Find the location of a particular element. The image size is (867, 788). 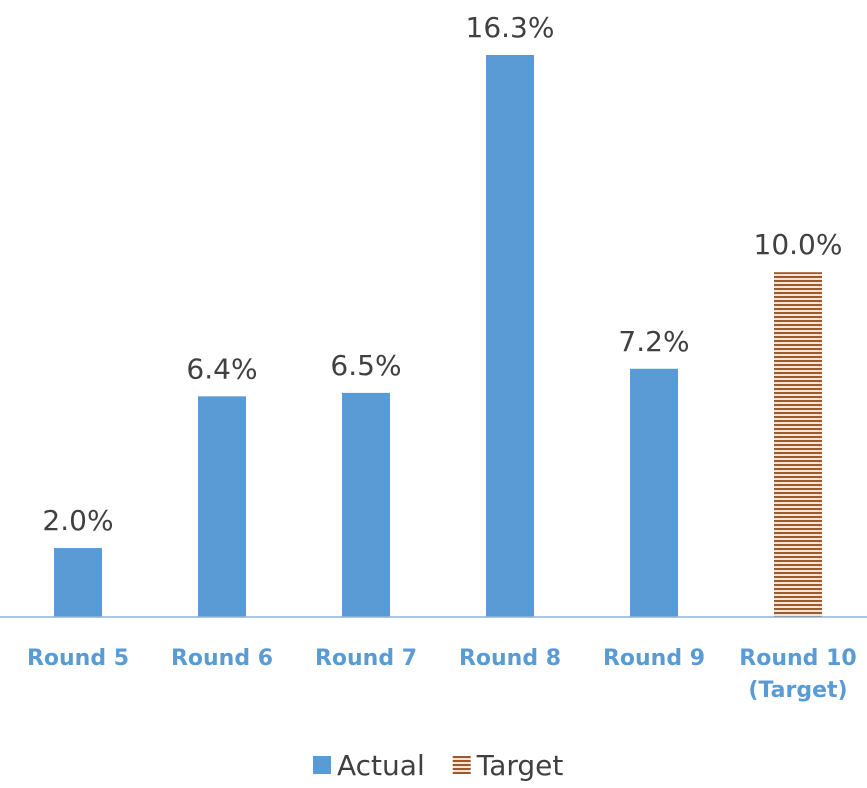

data-label: 6.4% is located at coordinates (221, 368).